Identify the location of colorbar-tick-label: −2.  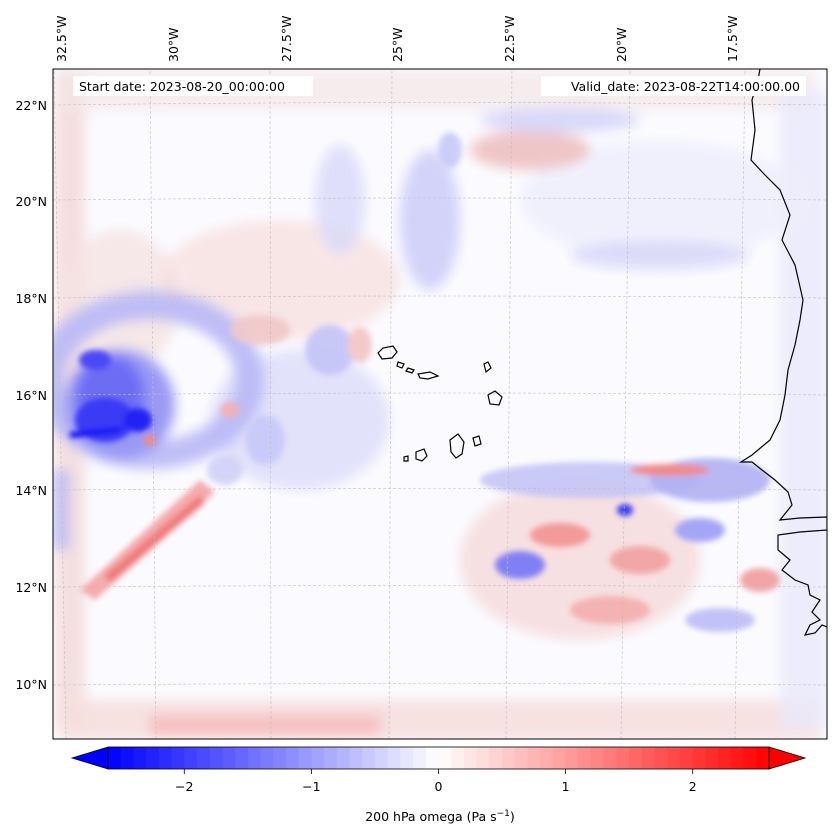
(184, 786).